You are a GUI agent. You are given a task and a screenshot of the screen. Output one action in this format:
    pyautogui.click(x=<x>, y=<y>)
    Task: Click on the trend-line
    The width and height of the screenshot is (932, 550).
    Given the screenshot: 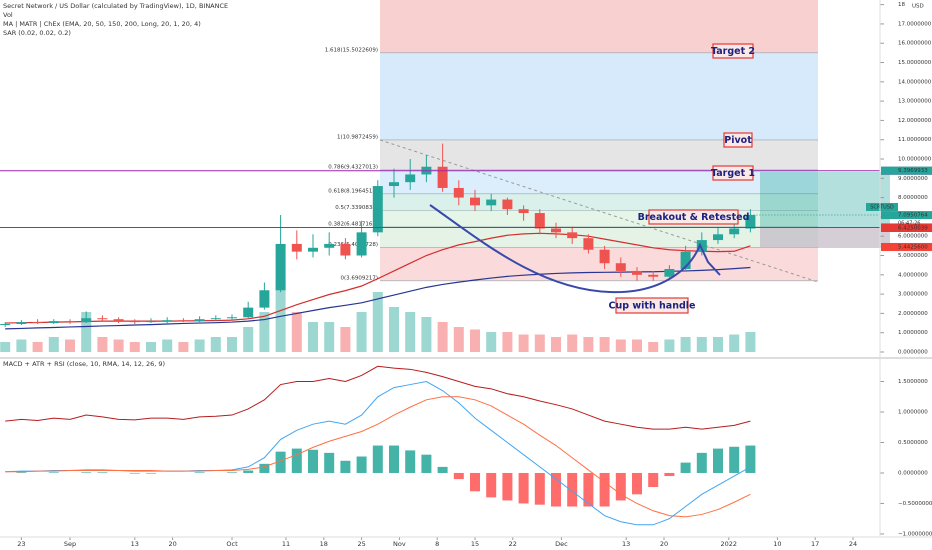 What is the action you would take?
    pyautogui.click(x=599, y=211)
    